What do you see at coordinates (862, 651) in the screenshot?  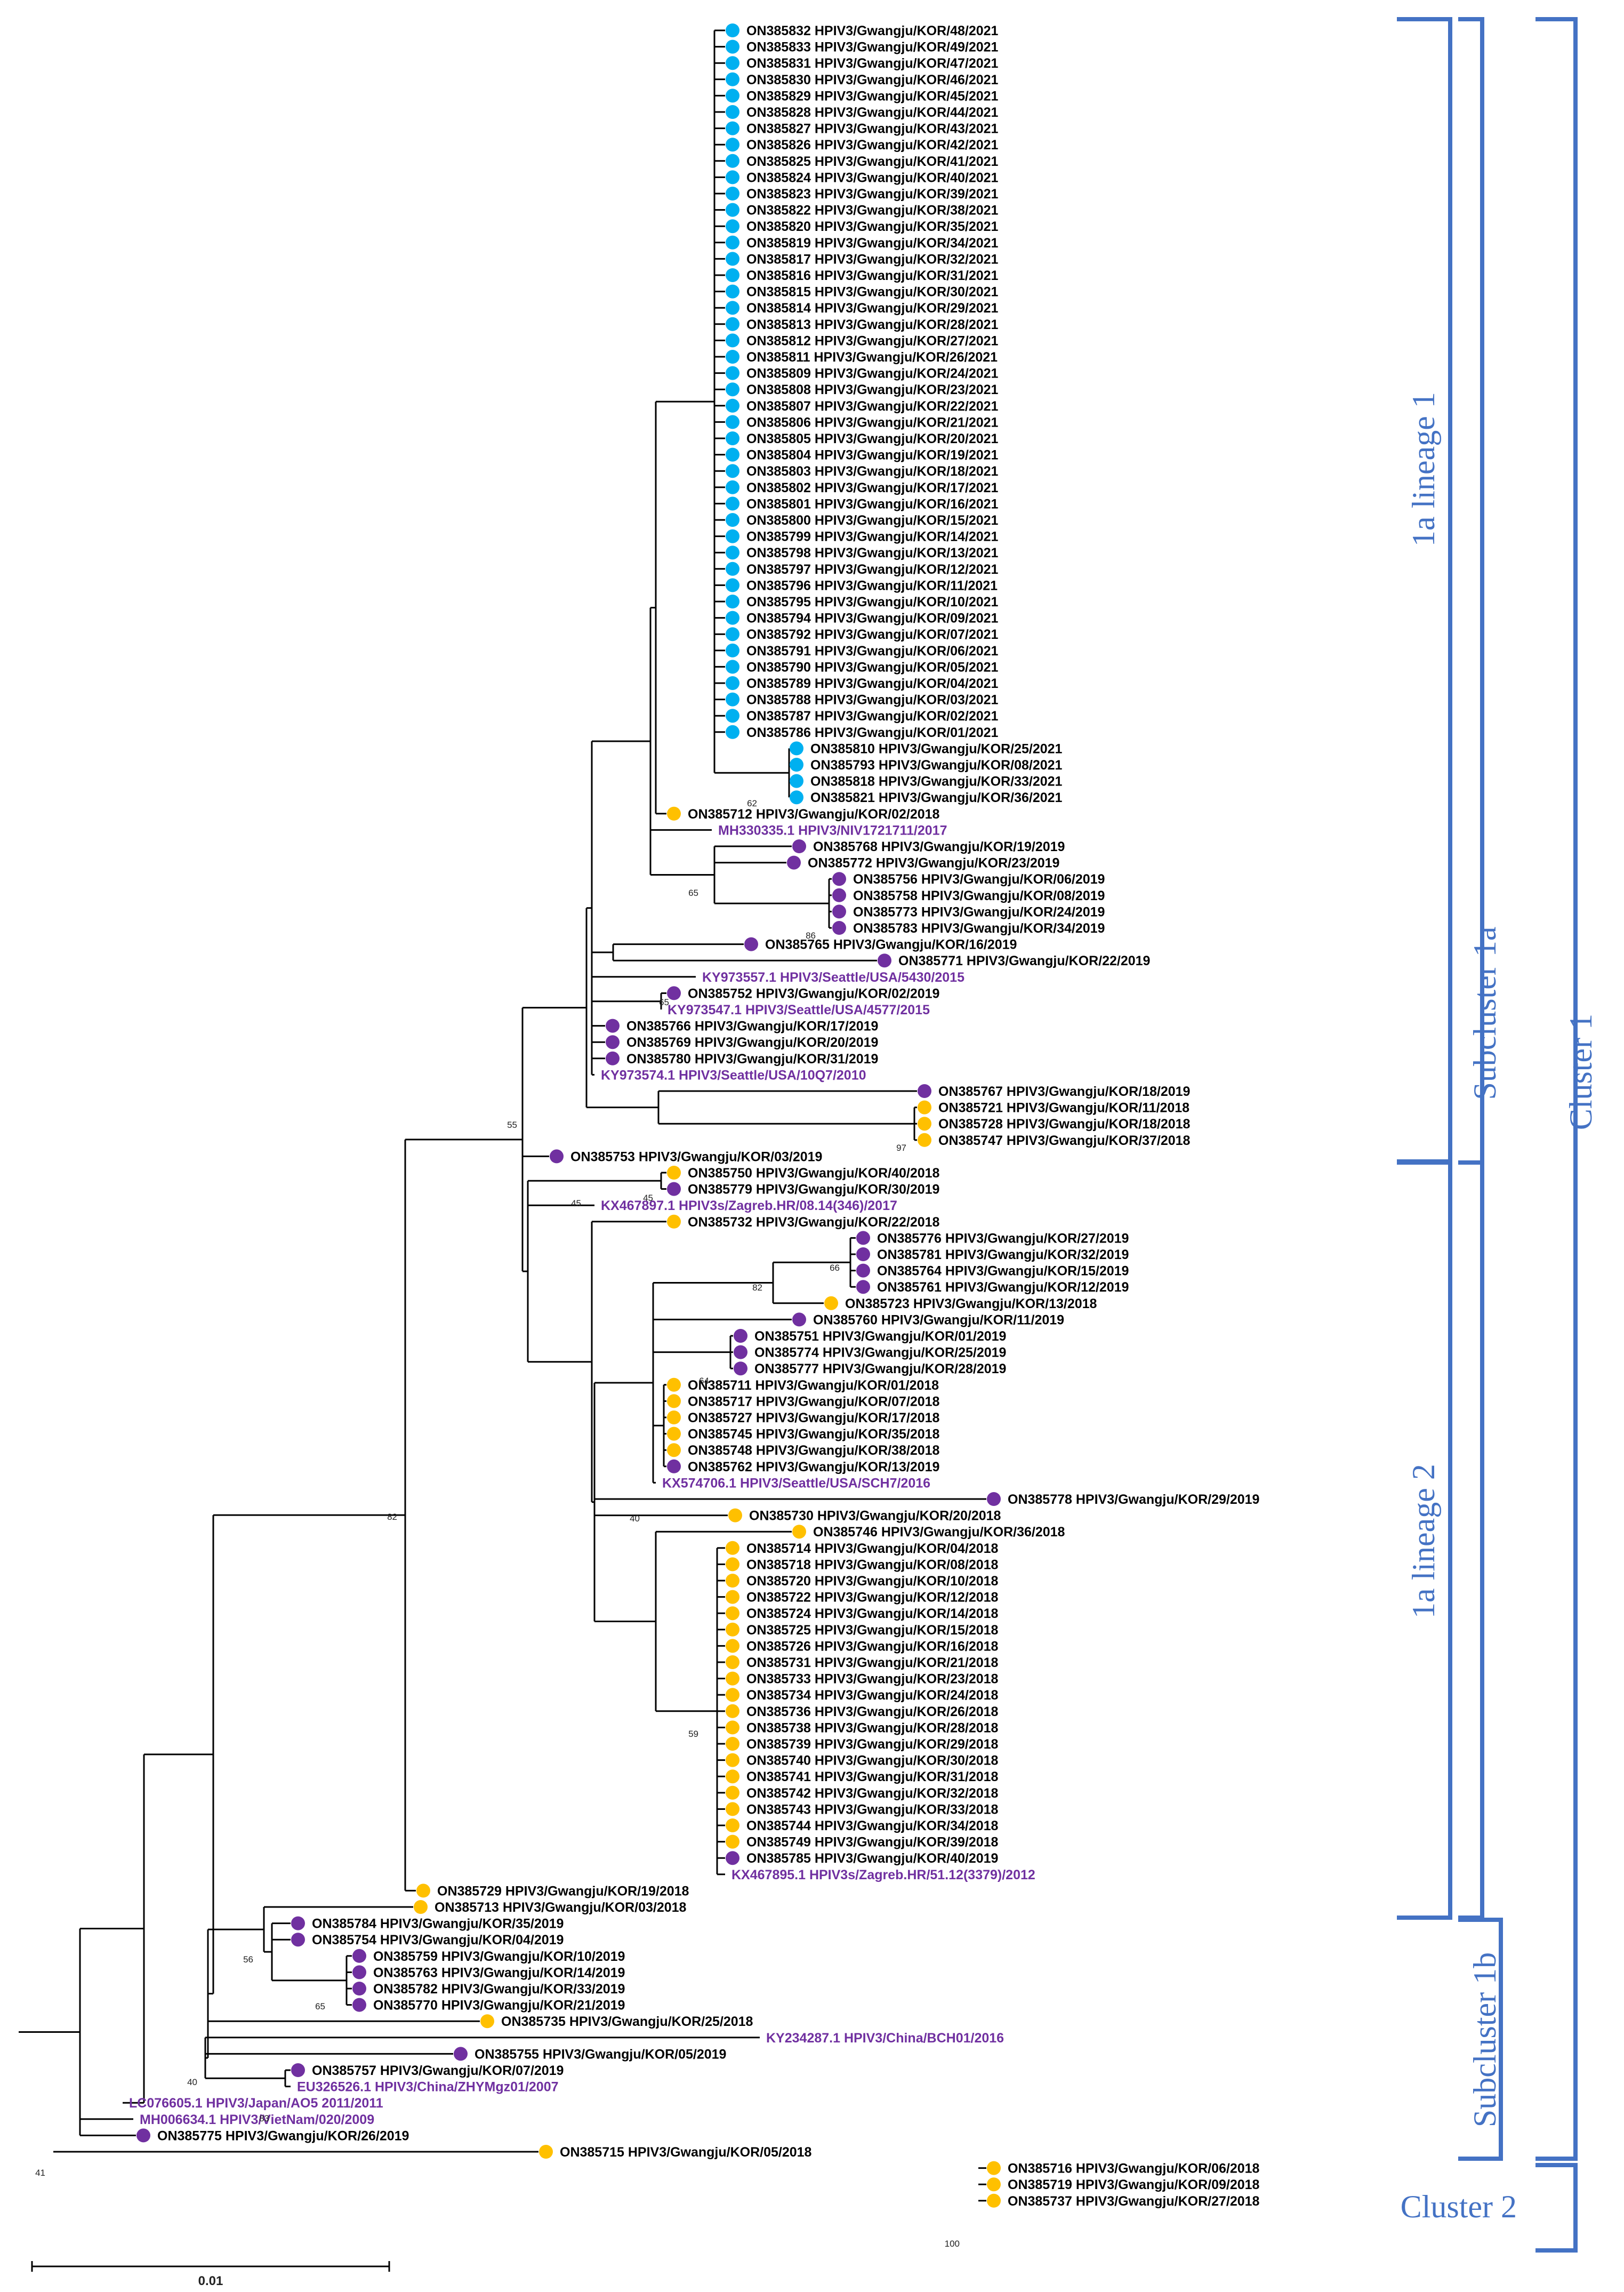 I see `taxon-leaf: ON385791 HPIV3/Gwangju/KOR/06/2021` at bounding box center [862, 651].